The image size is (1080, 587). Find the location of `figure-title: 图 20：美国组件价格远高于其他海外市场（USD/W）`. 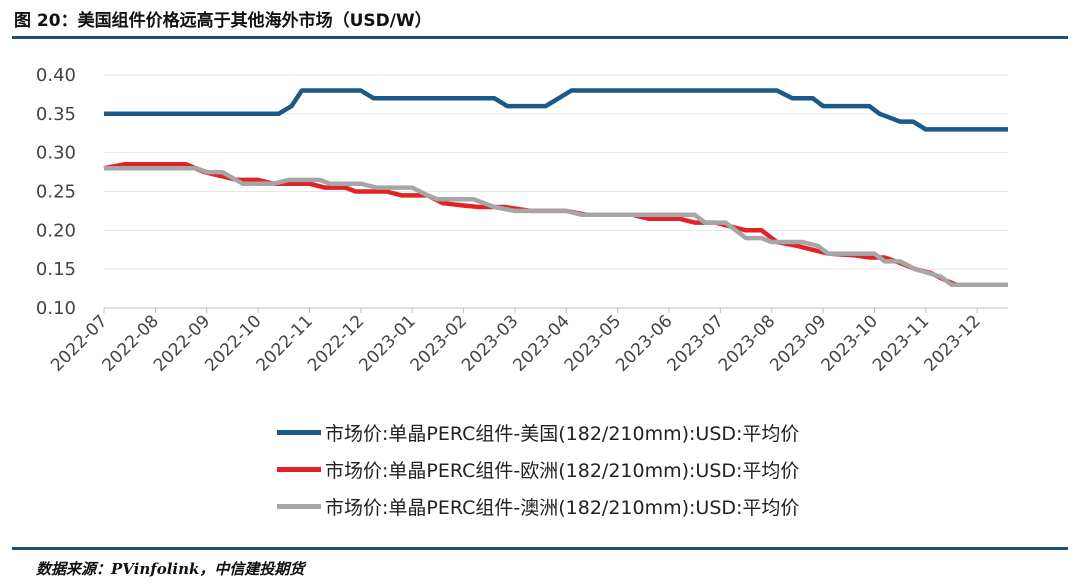

figure-title: 图 20：美国组件价格远高于其他海外市场（USD/W） is located at coordinates (223, 21).